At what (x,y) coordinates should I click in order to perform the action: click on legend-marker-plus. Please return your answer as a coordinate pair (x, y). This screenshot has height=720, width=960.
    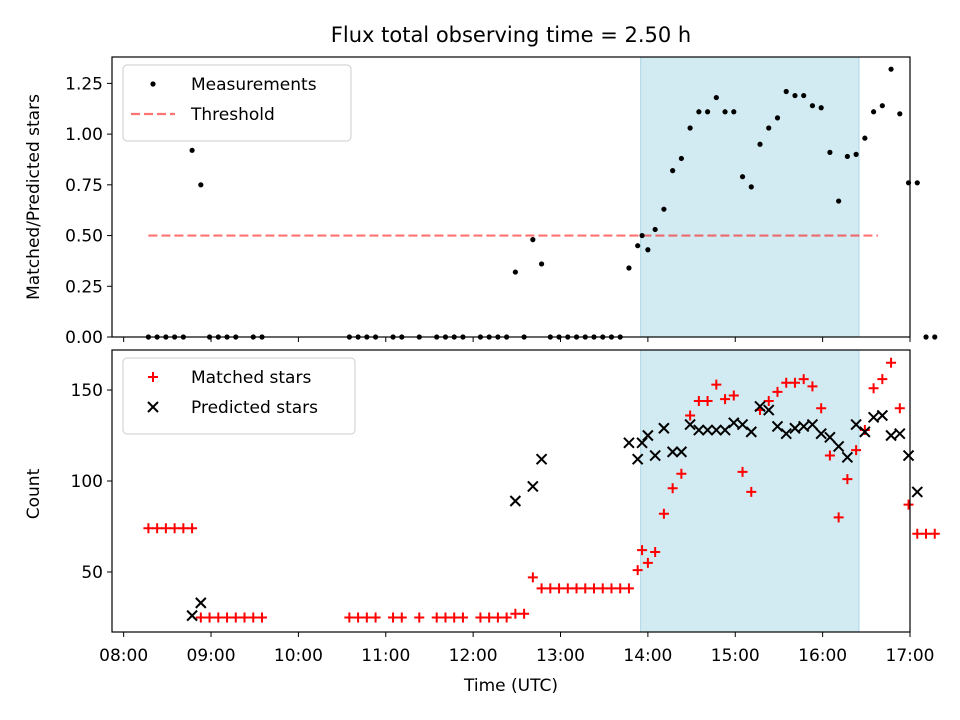
    Looking at the image, I should click on (153, 377).